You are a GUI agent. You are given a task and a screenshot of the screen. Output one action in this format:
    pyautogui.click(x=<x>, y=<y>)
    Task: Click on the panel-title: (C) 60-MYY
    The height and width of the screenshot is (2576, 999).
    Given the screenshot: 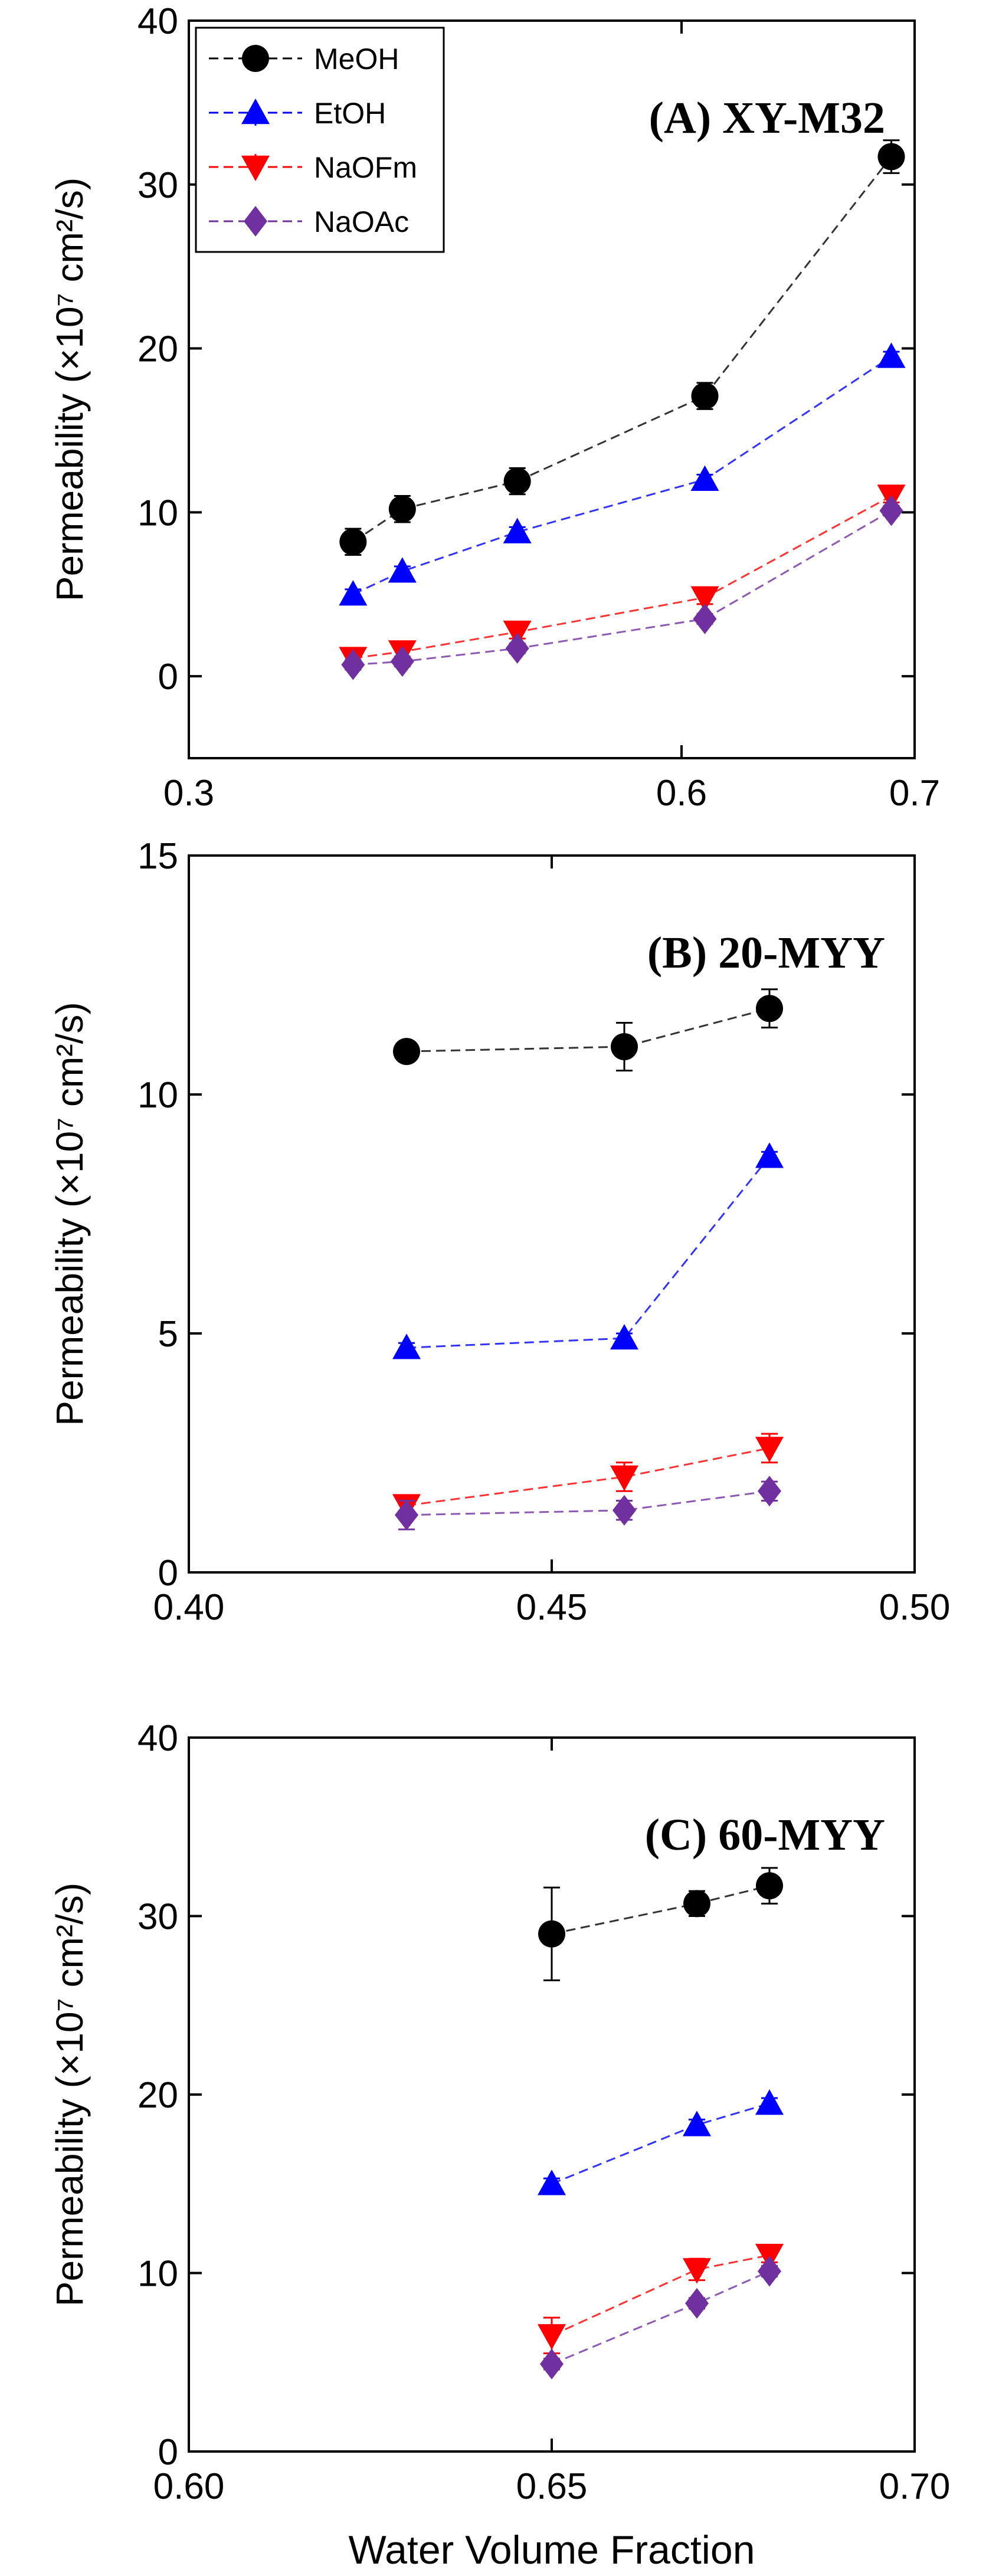 What is the action you would take?
    pyautogui.click(x=765, y=1835)
    